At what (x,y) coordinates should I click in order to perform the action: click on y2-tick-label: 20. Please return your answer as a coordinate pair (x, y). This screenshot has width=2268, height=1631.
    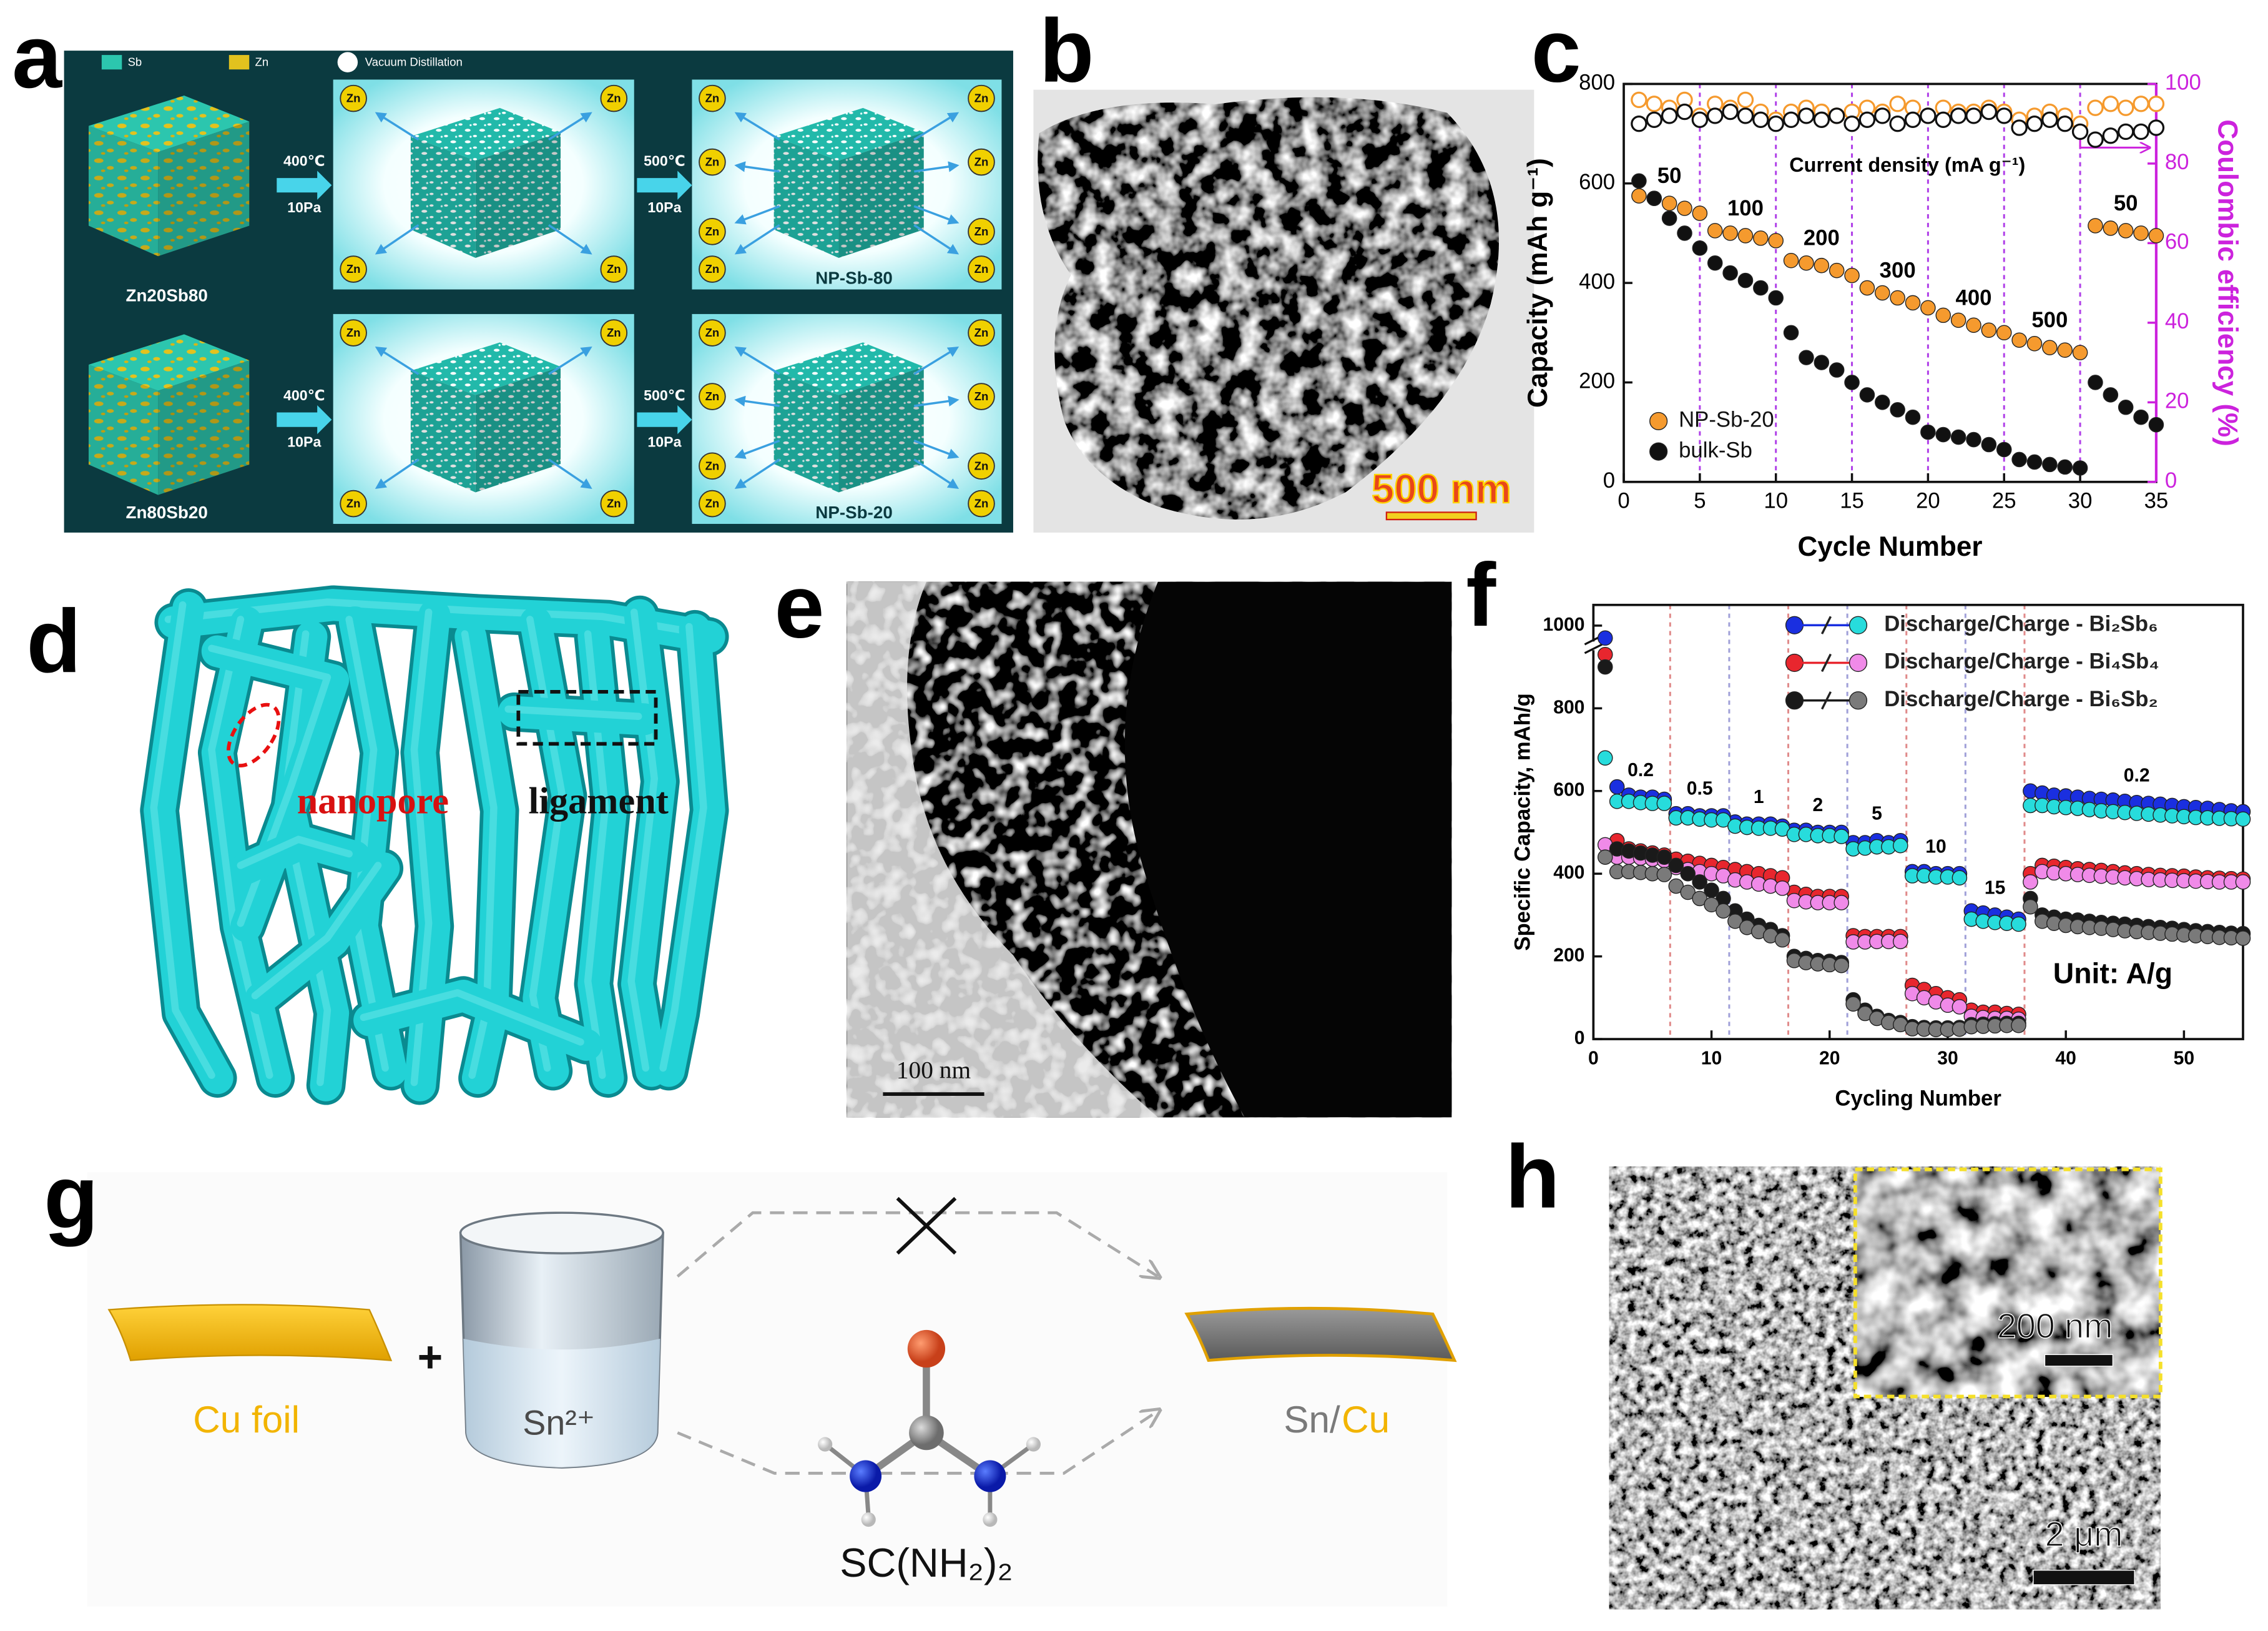
    Looking at the image, I should click on (2177, 401).